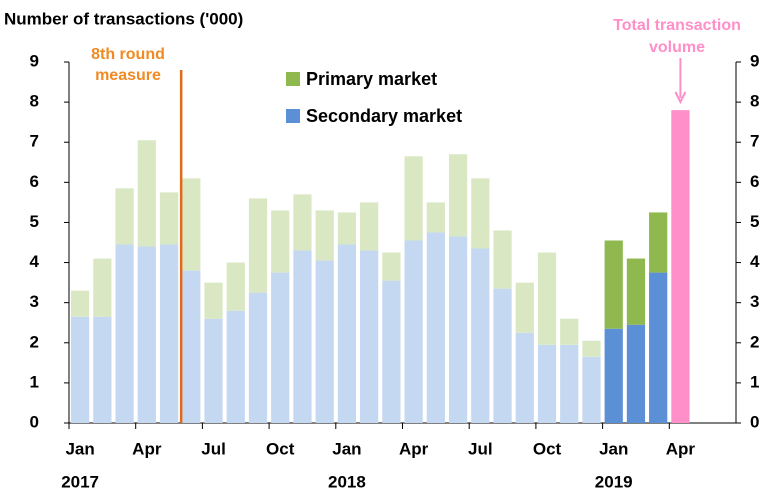 This screenshot has width=772, height=496. I want to click on legend-label: Primary market, so click(371, 79).